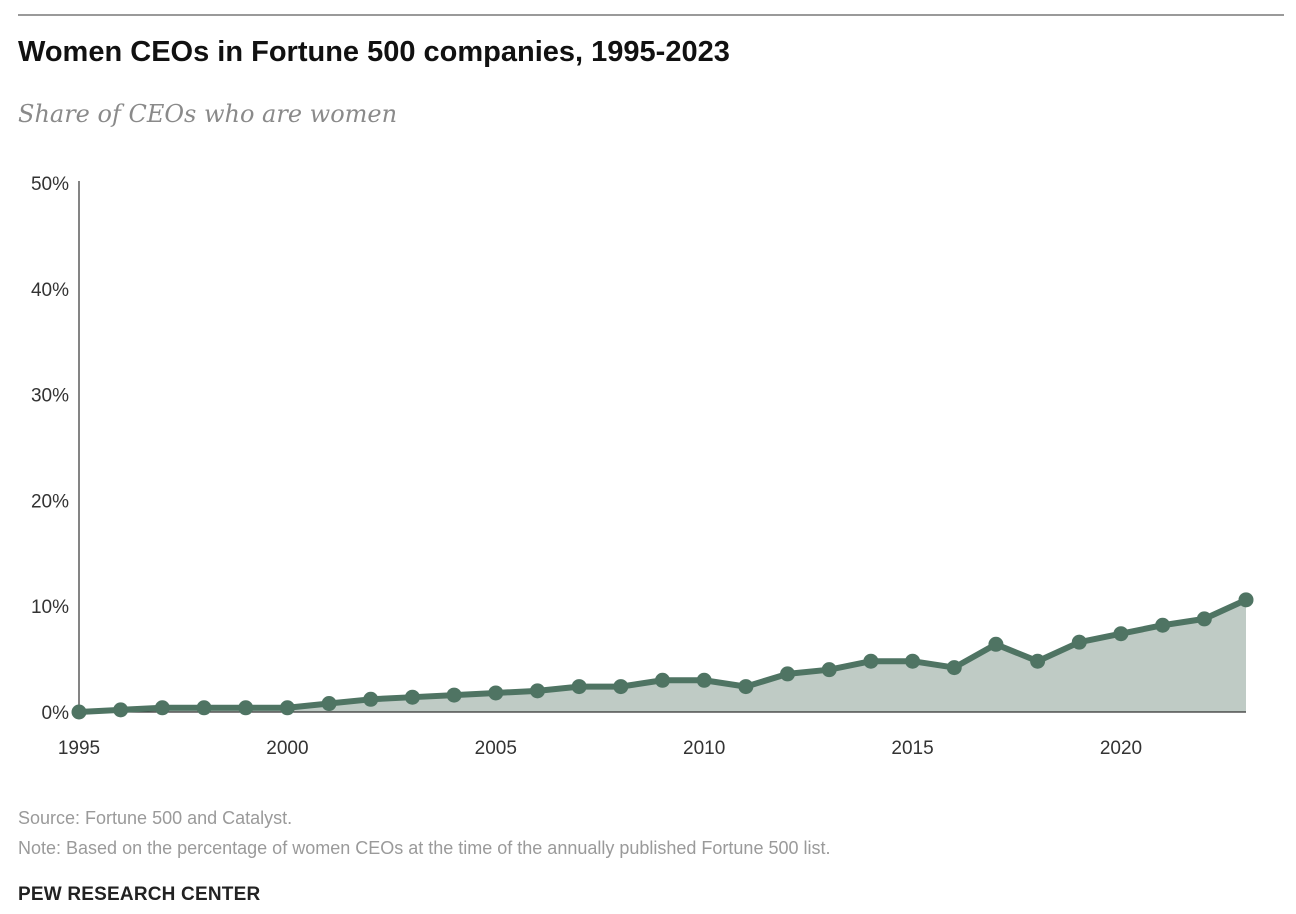 This screenshot has width=1296, height=914. I want to click on data-point-2022, so click(1204, 619).